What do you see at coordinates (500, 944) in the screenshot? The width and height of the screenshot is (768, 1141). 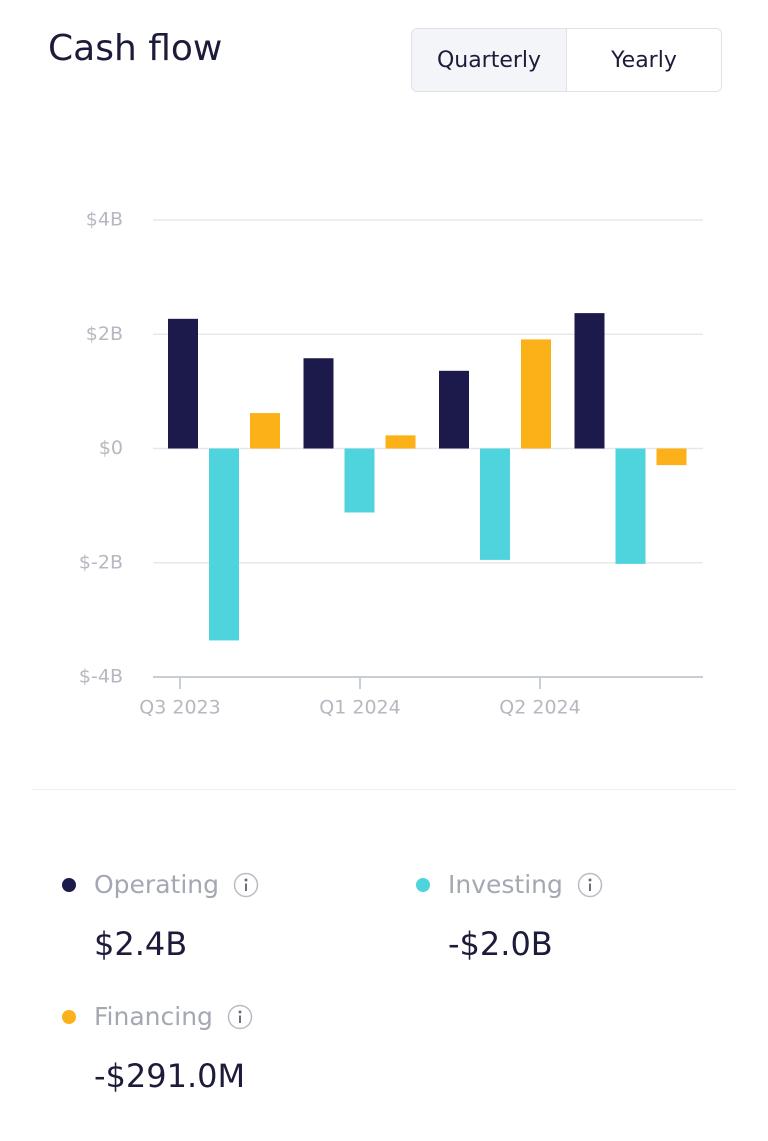 I see `summary-value: -$2.0B` at bounding box center [500, 944].